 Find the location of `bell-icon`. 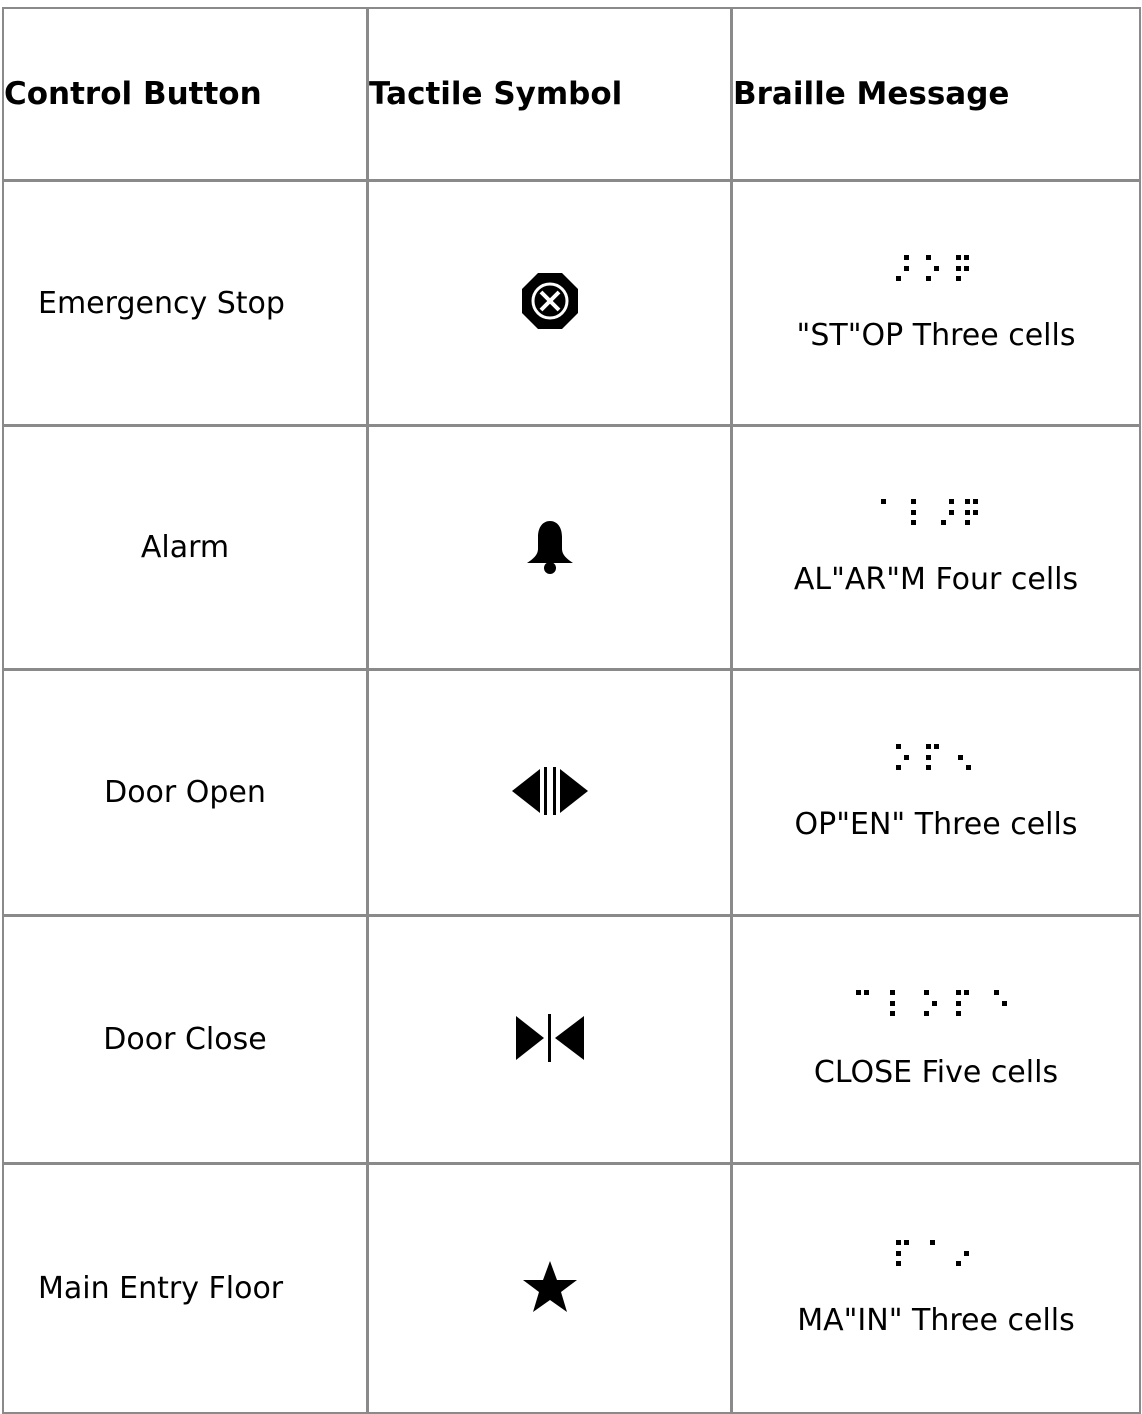

bell-icon is located at coordinates (549, 547).